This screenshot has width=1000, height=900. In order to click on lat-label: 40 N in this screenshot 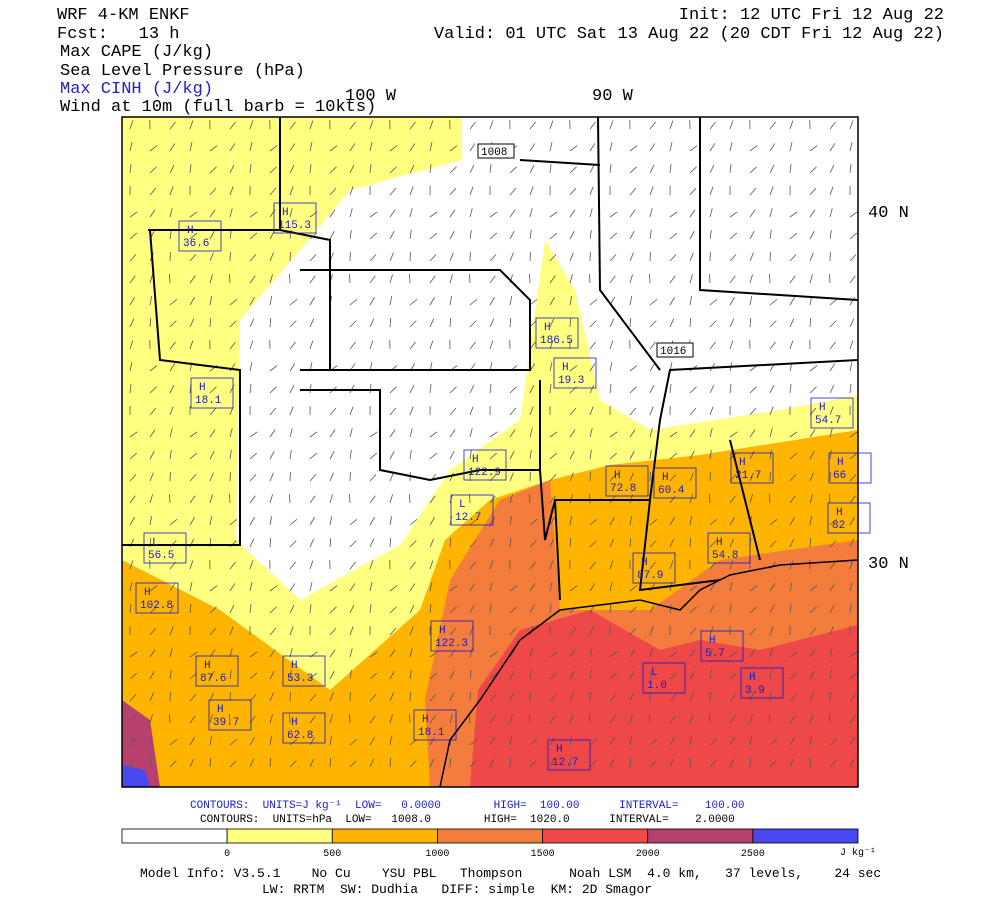, I will do `click(888, 213)`.